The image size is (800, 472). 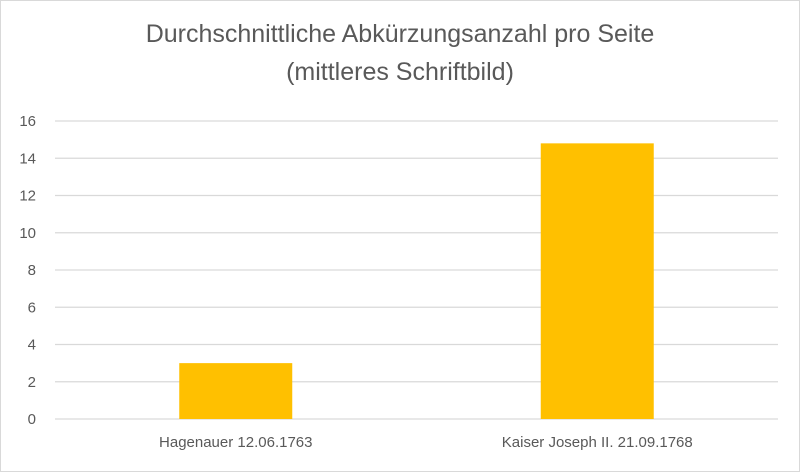 I want to click on y-tick-label: 16, so click(x=27, y=121).